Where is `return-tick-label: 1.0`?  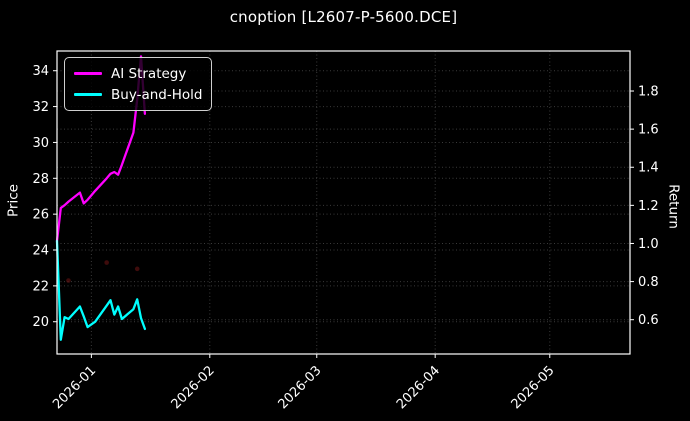
return-tick-label: 1.0 is located at coordinates (648, 244).